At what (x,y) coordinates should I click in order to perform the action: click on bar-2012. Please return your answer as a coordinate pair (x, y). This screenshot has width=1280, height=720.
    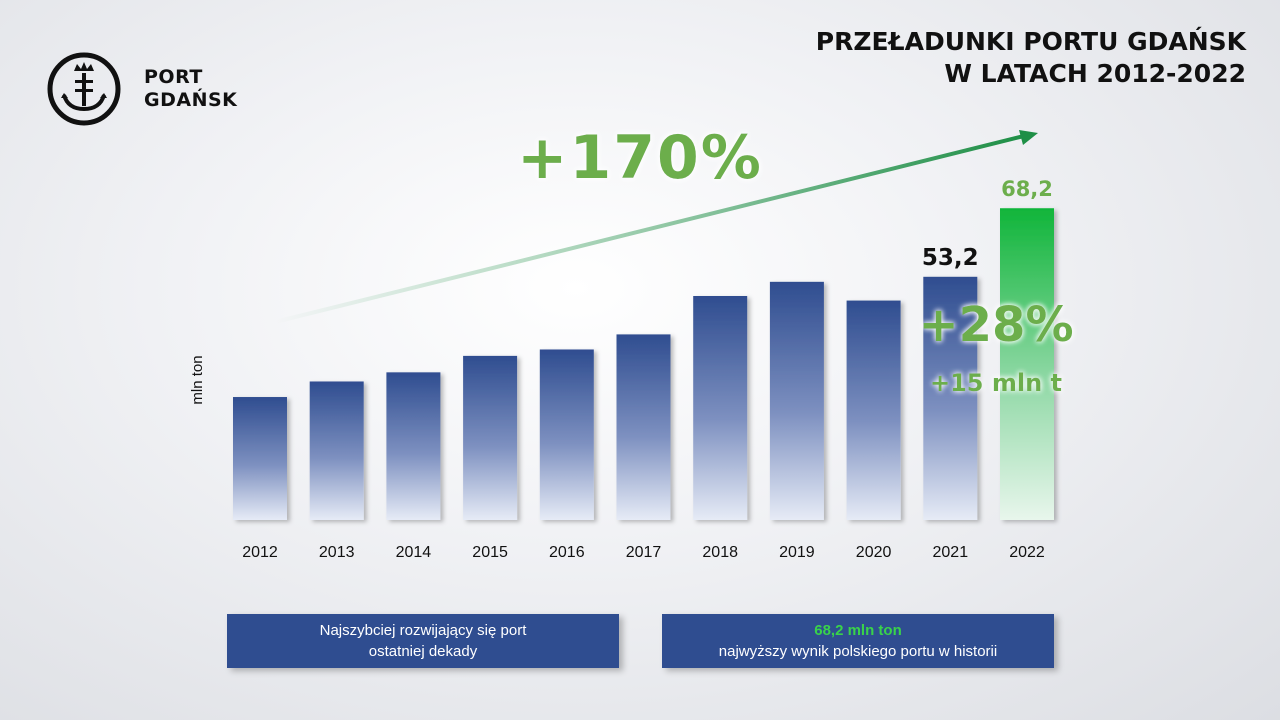
    Looking at the image, I should click on (260, 458).